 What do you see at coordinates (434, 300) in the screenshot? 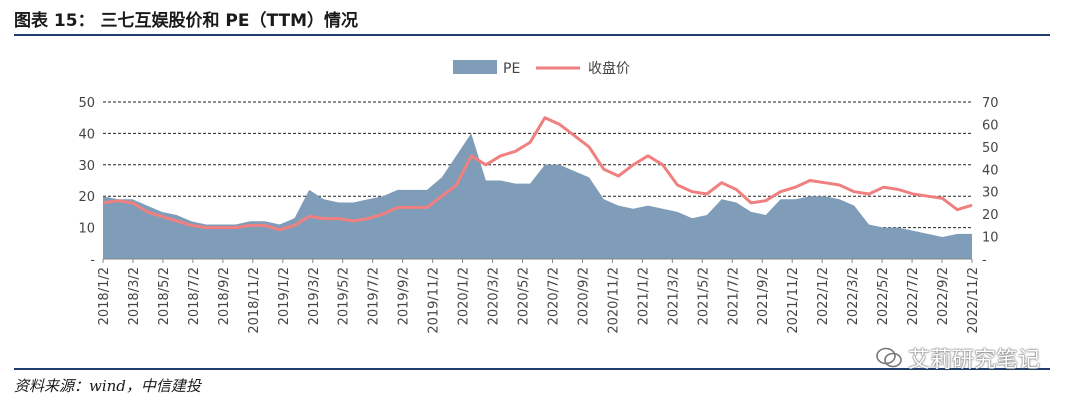
I see `x-tick-label: 2019/11/2` at bounding box center [434, 300].